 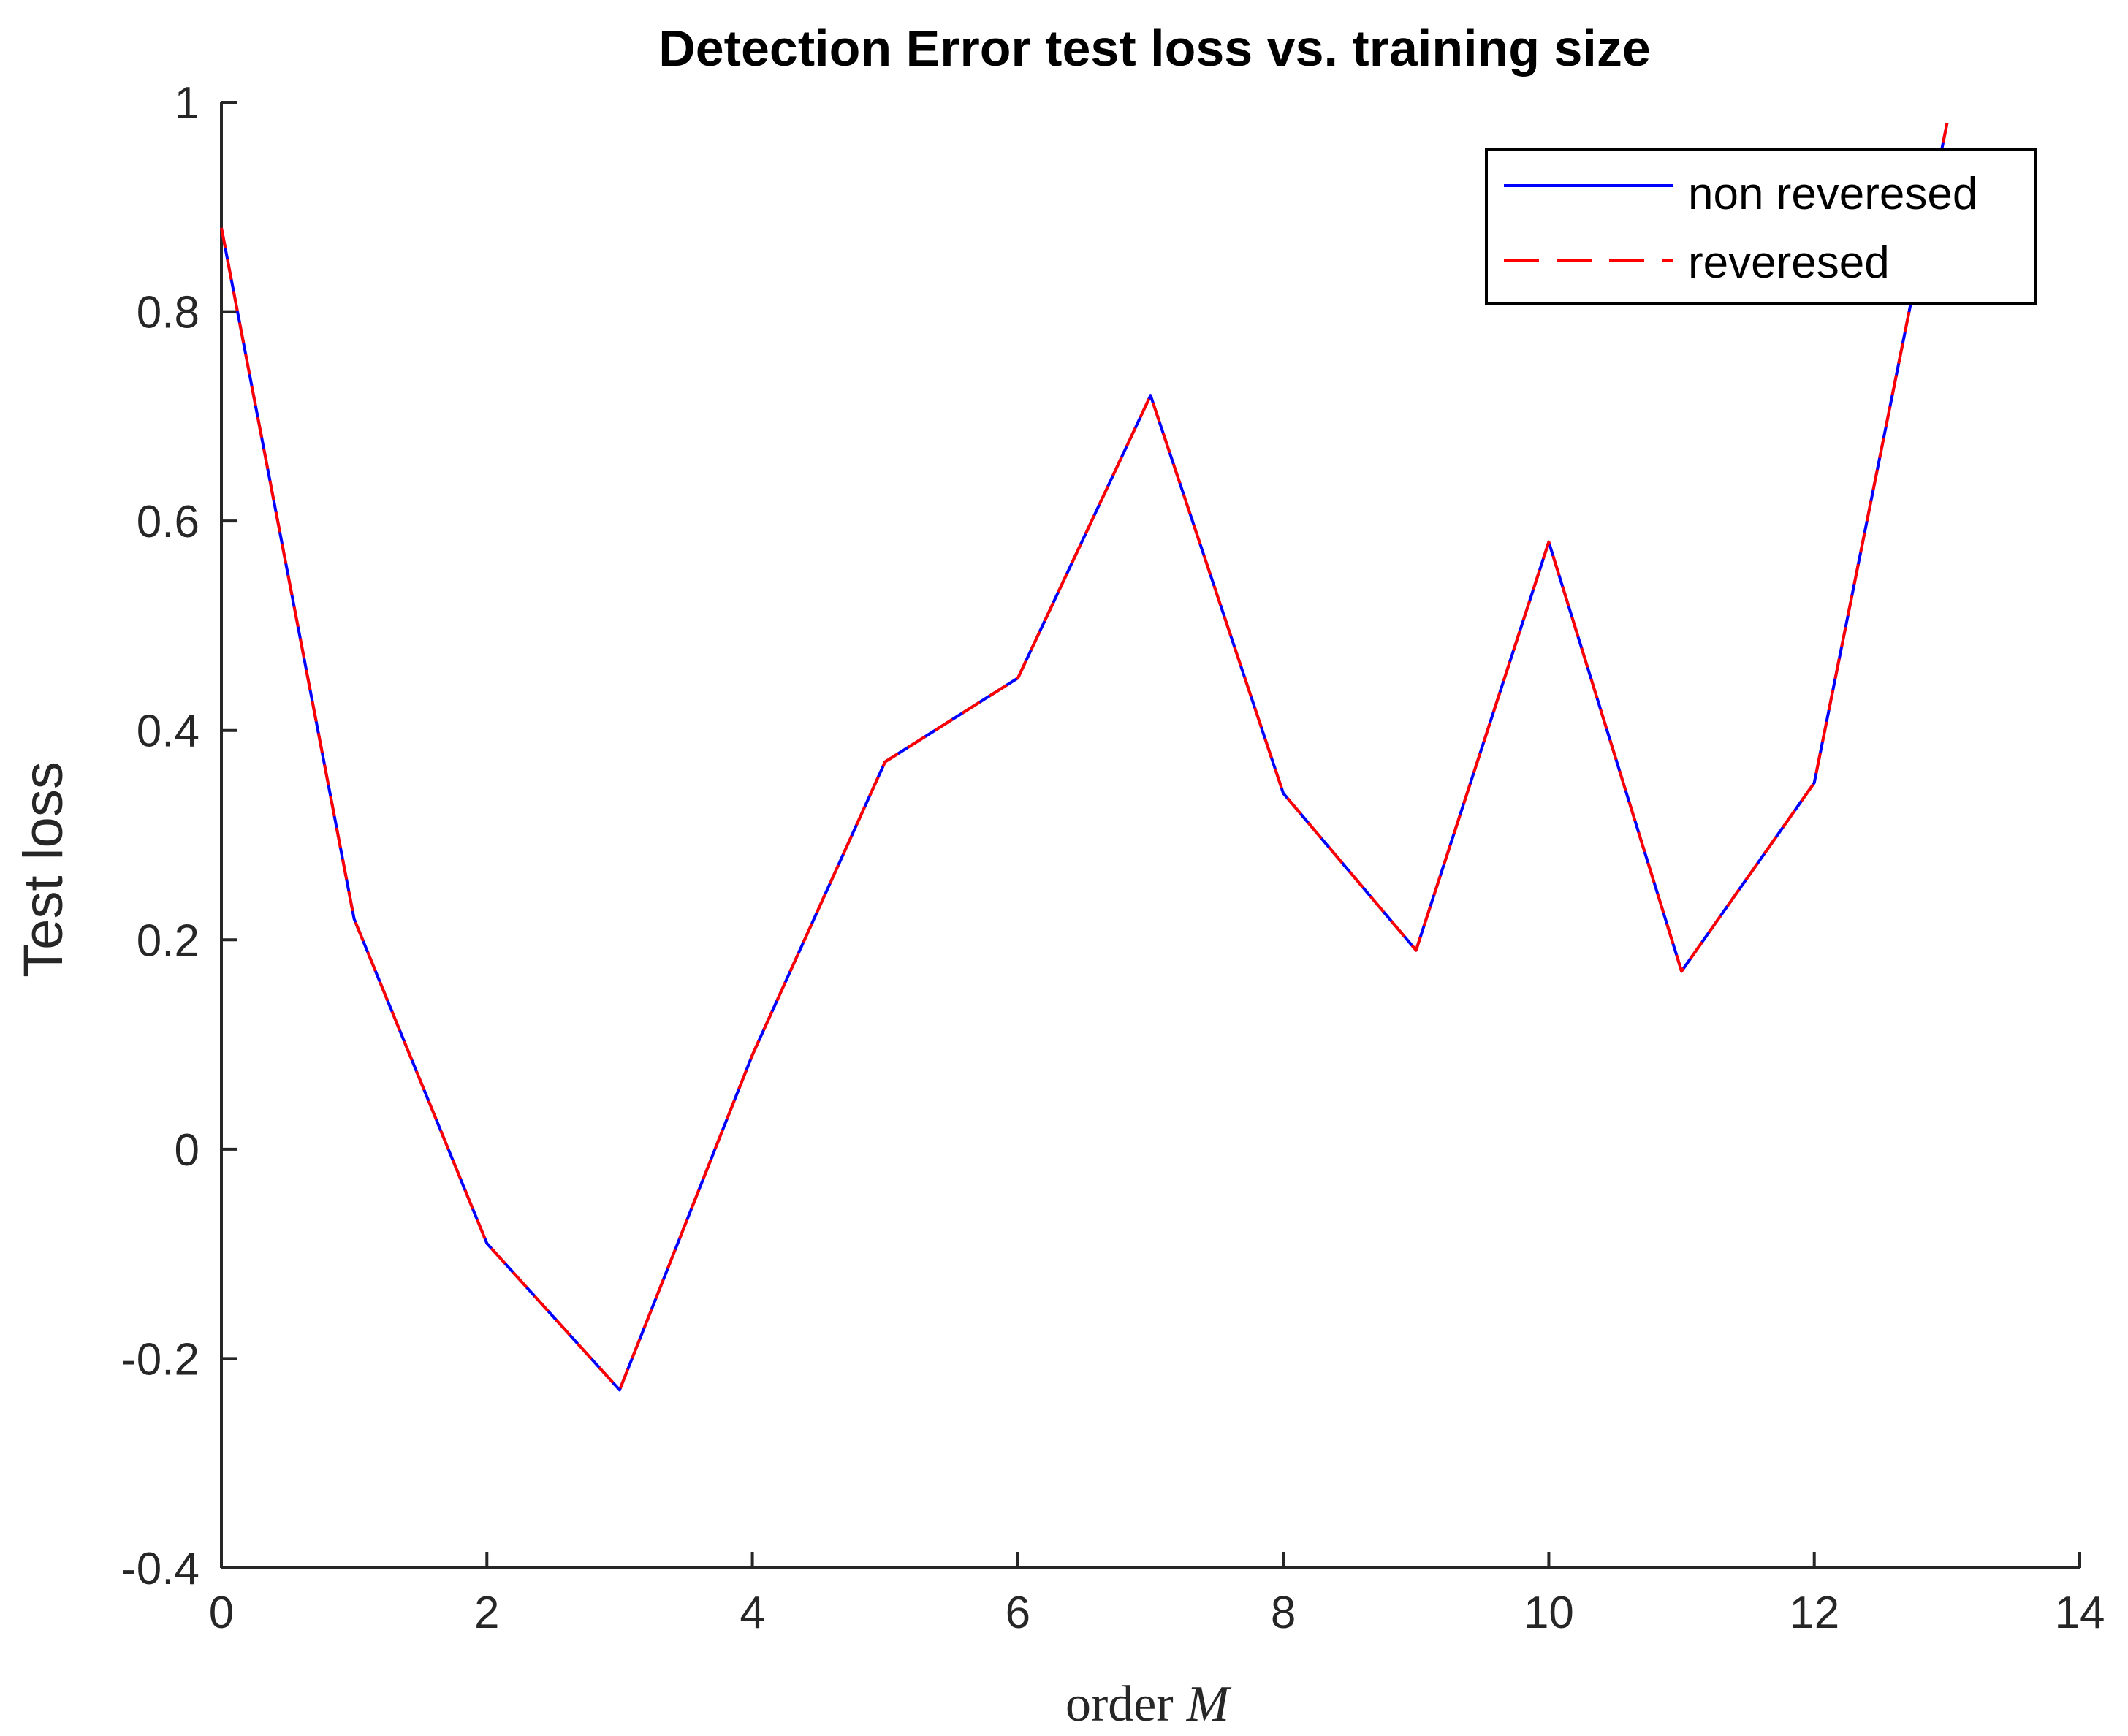 I want to click on y-tick-label: -0.4, so click(x=160, y=1569).